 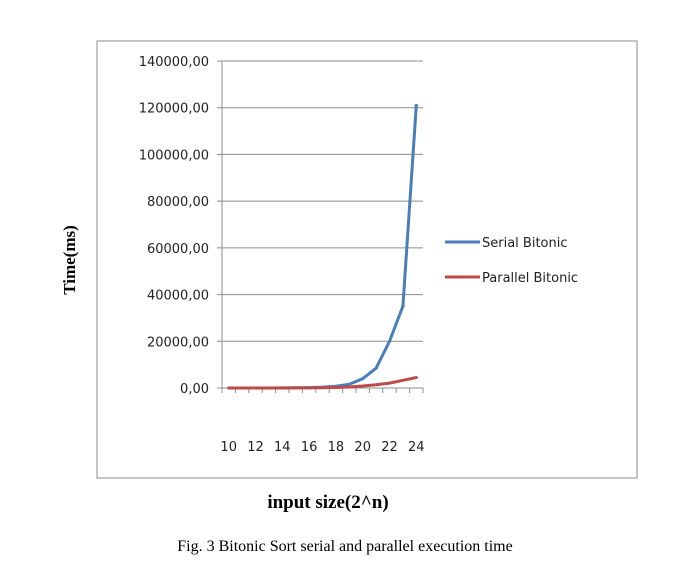 I want to click on y-axis-label: Time(ms), so click(x=69, y=260).